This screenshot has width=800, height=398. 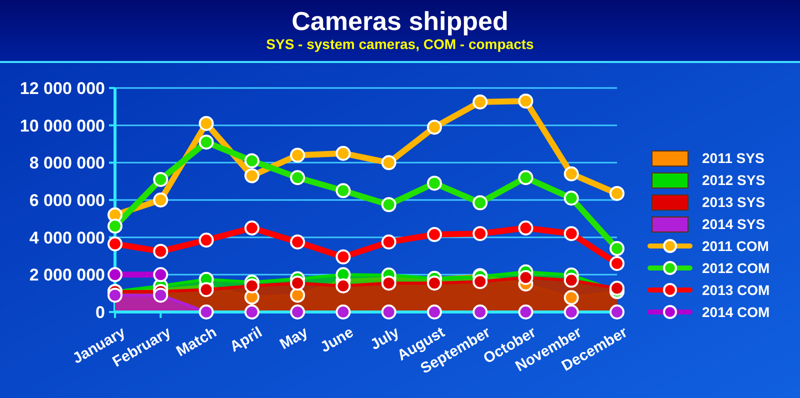 I want to click on legend-label: 2012 COM, so click(x=736, y=268).